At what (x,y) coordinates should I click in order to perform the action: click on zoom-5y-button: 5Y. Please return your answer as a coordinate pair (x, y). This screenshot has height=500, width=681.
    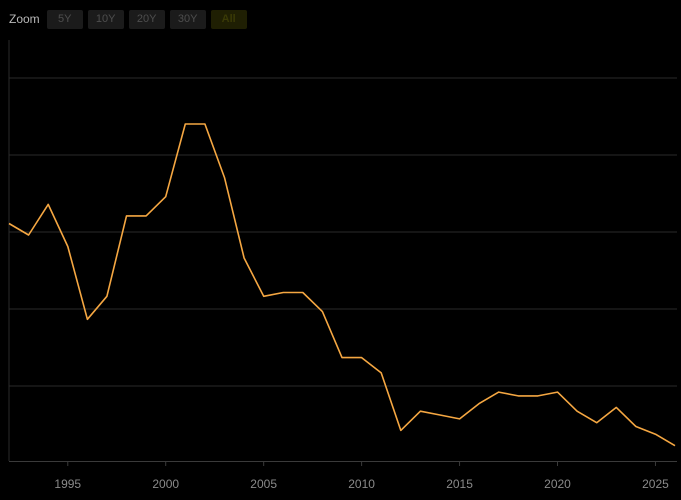
    Looking at the image, I should click on (64, 19).